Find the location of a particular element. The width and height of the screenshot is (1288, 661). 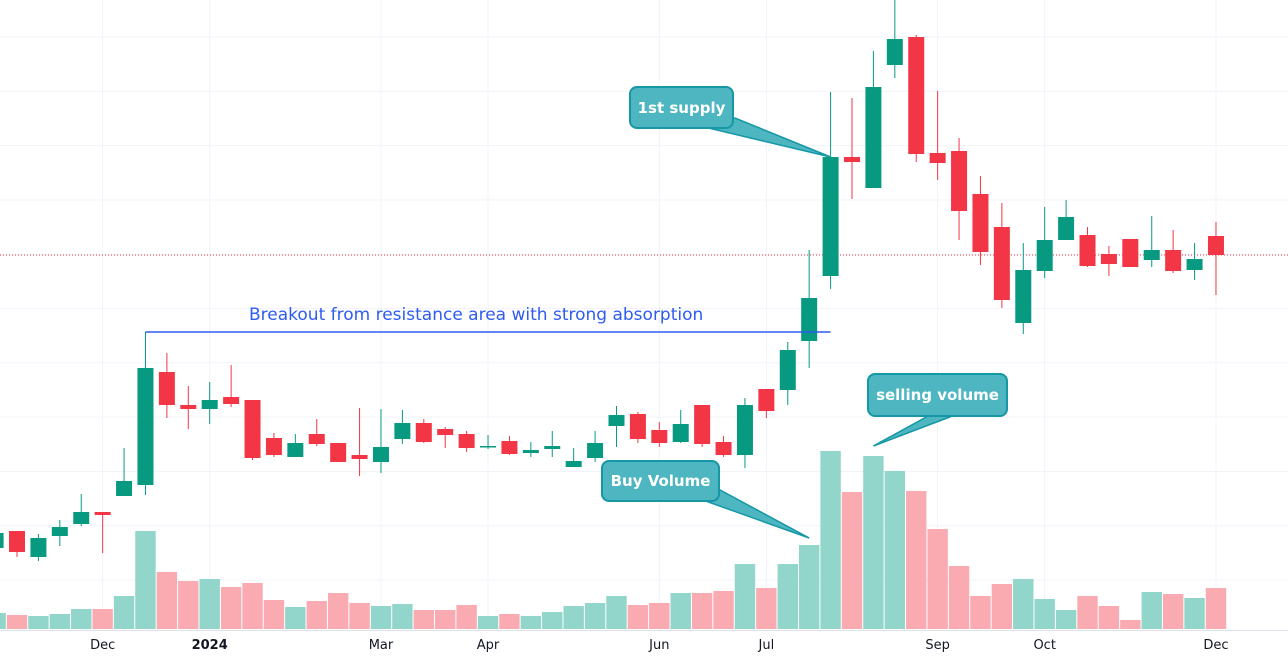

callout-selling-volume: selling volume is located at coordinates (937, 395).